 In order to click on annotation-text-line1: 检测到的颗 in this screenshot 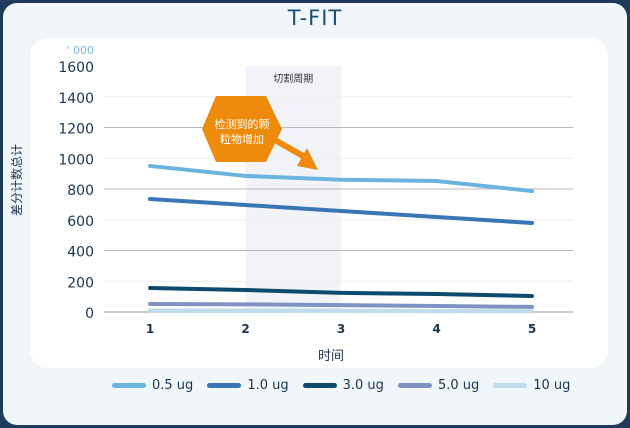, I will do `click(242, 124)`.